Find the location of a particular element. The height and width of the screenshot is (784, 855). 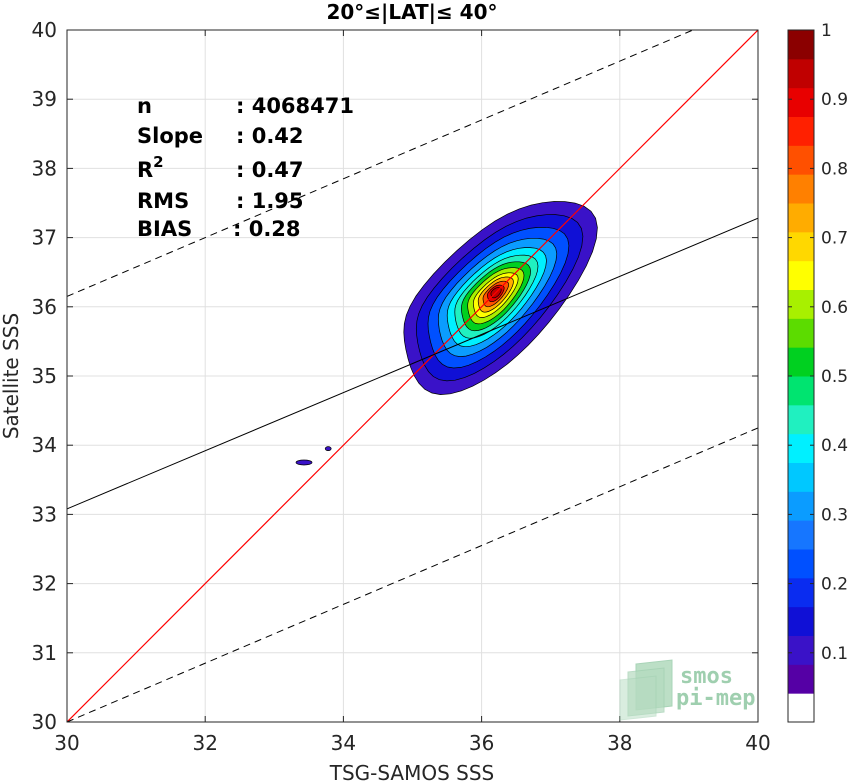

stat-value: : 0.28 is located at coordinates (267, 229).